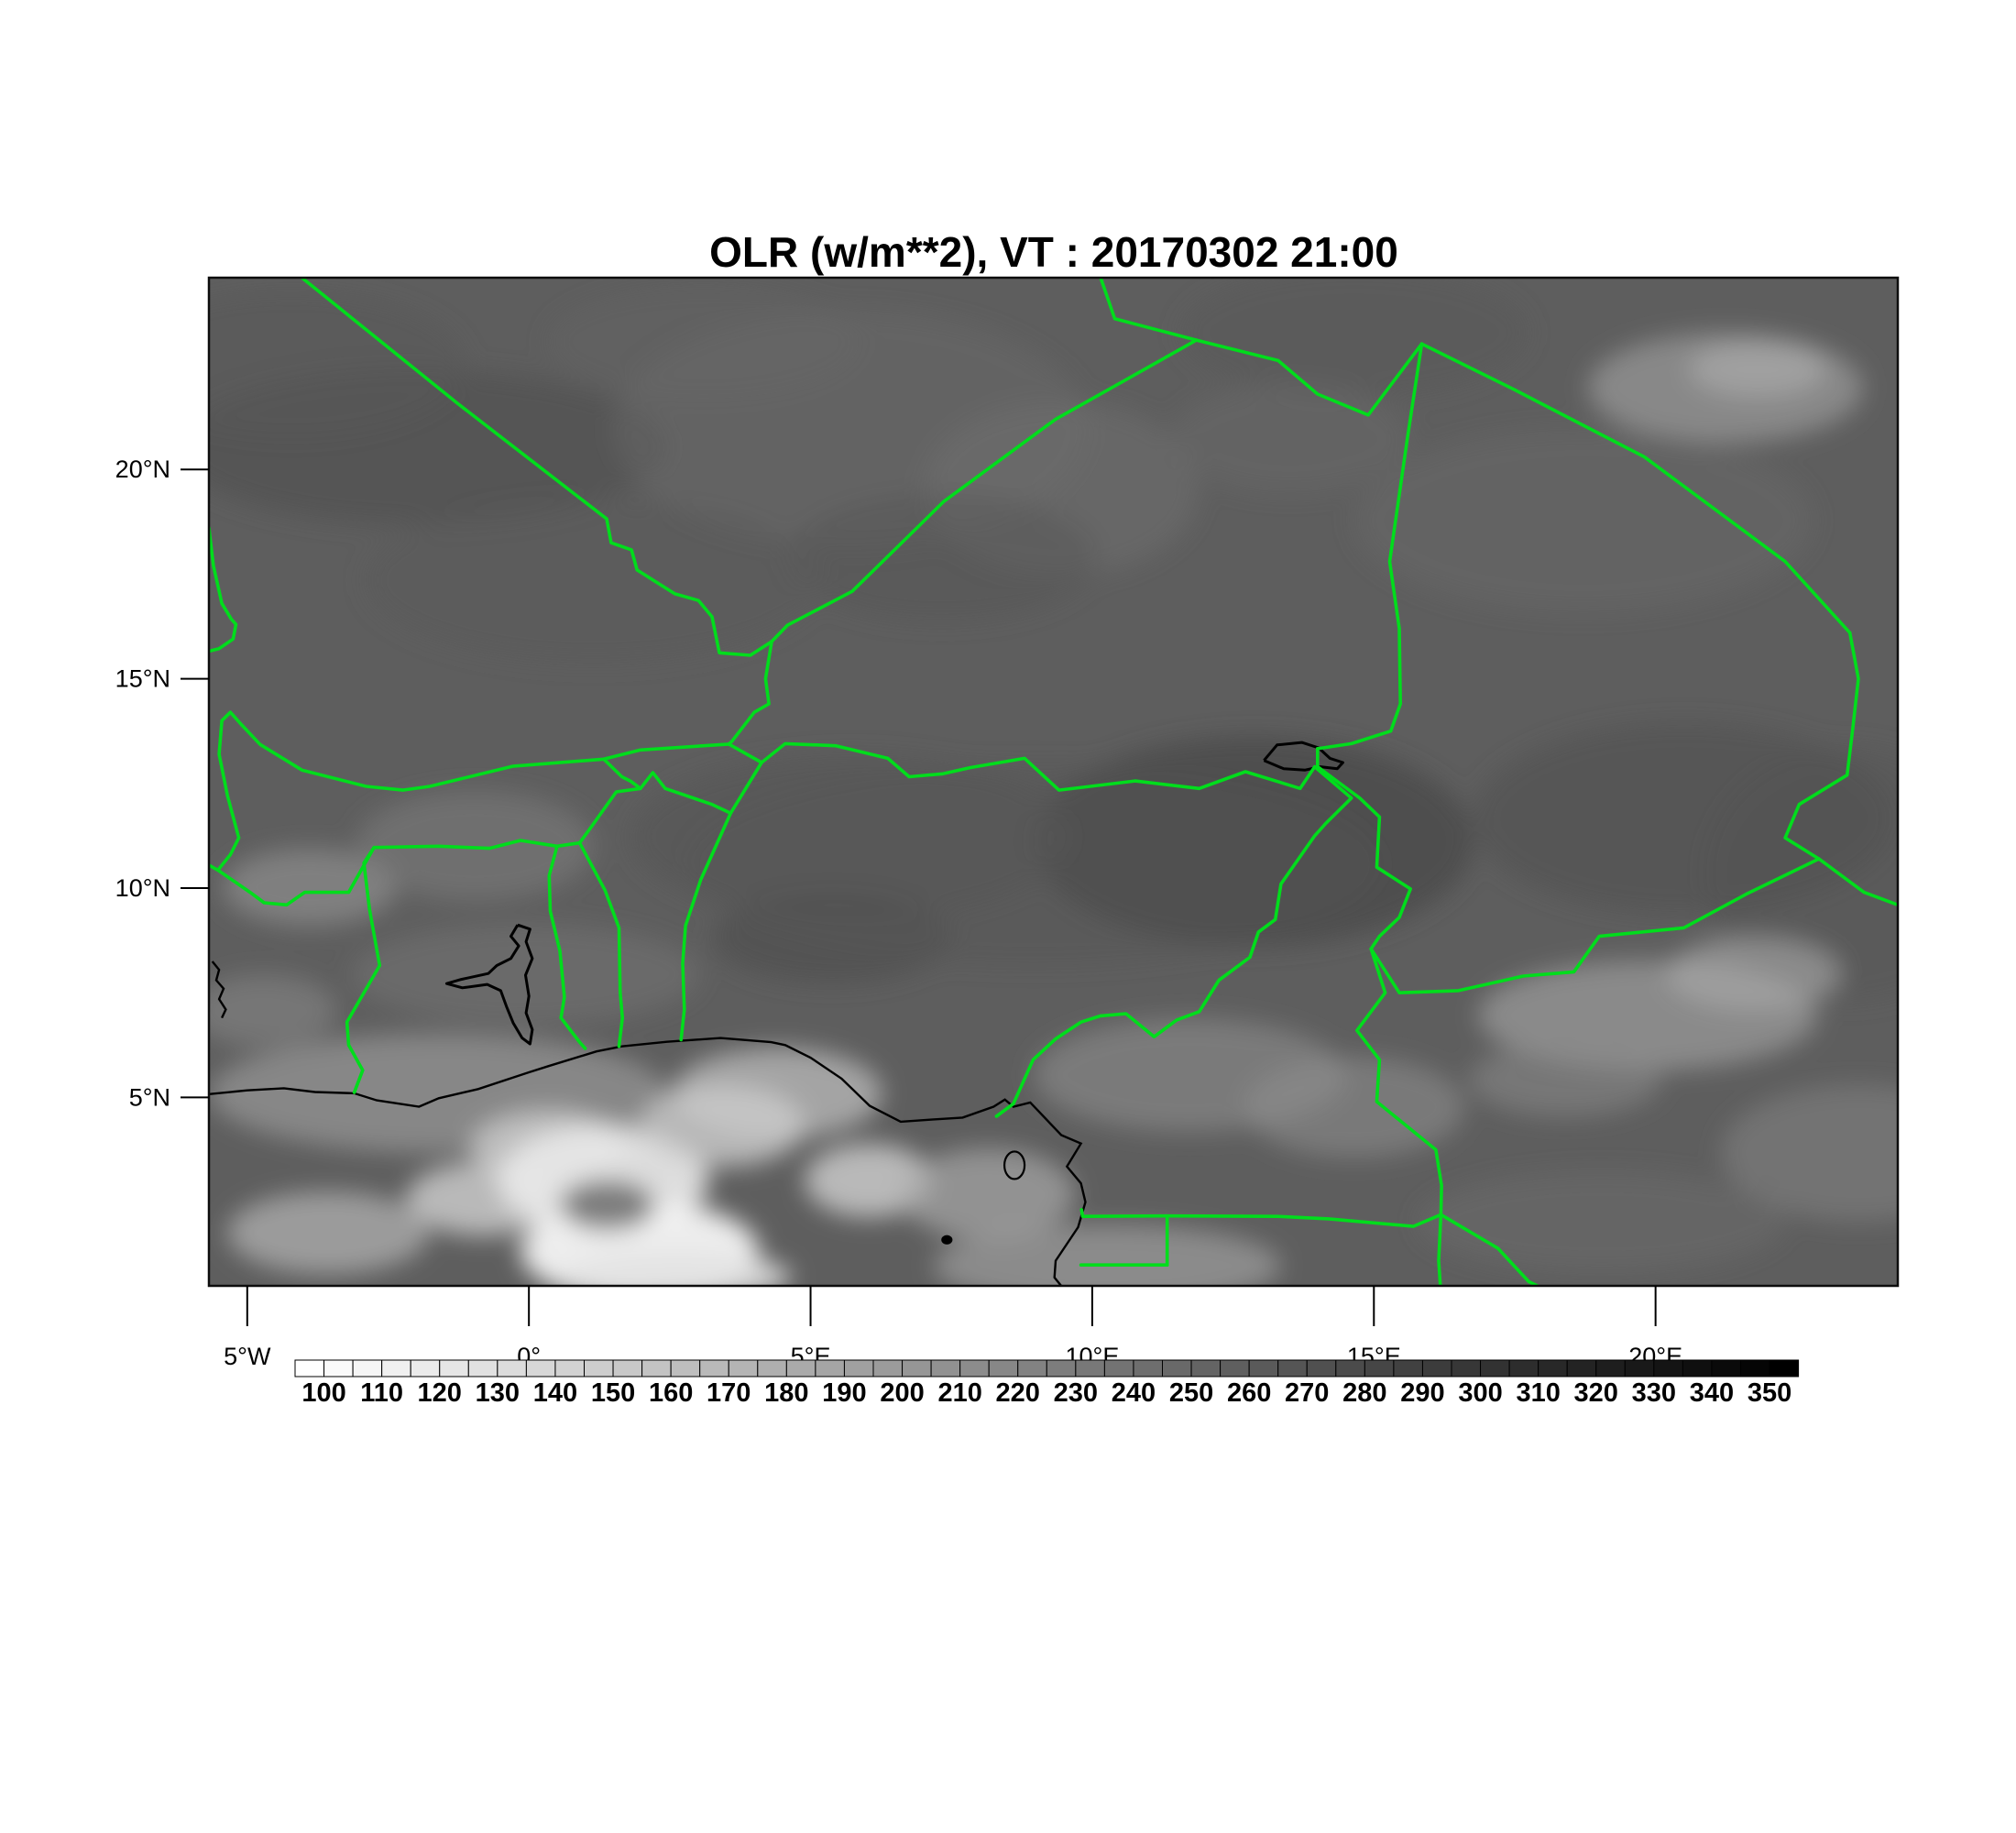 The height and width of the screenshot is (1833, 2016). What do you see at coordinates (536, 467) in the screenshot?
I see `border-mali-algeria` at bounding box center [536, 467].